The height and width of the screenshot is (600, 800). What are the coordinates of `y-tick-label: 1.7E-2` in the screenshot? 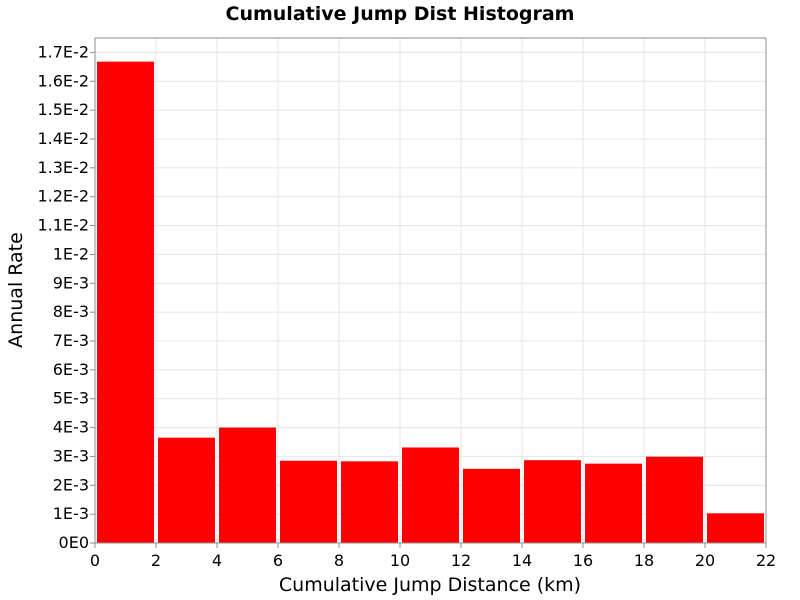 It's located at (63, 51).